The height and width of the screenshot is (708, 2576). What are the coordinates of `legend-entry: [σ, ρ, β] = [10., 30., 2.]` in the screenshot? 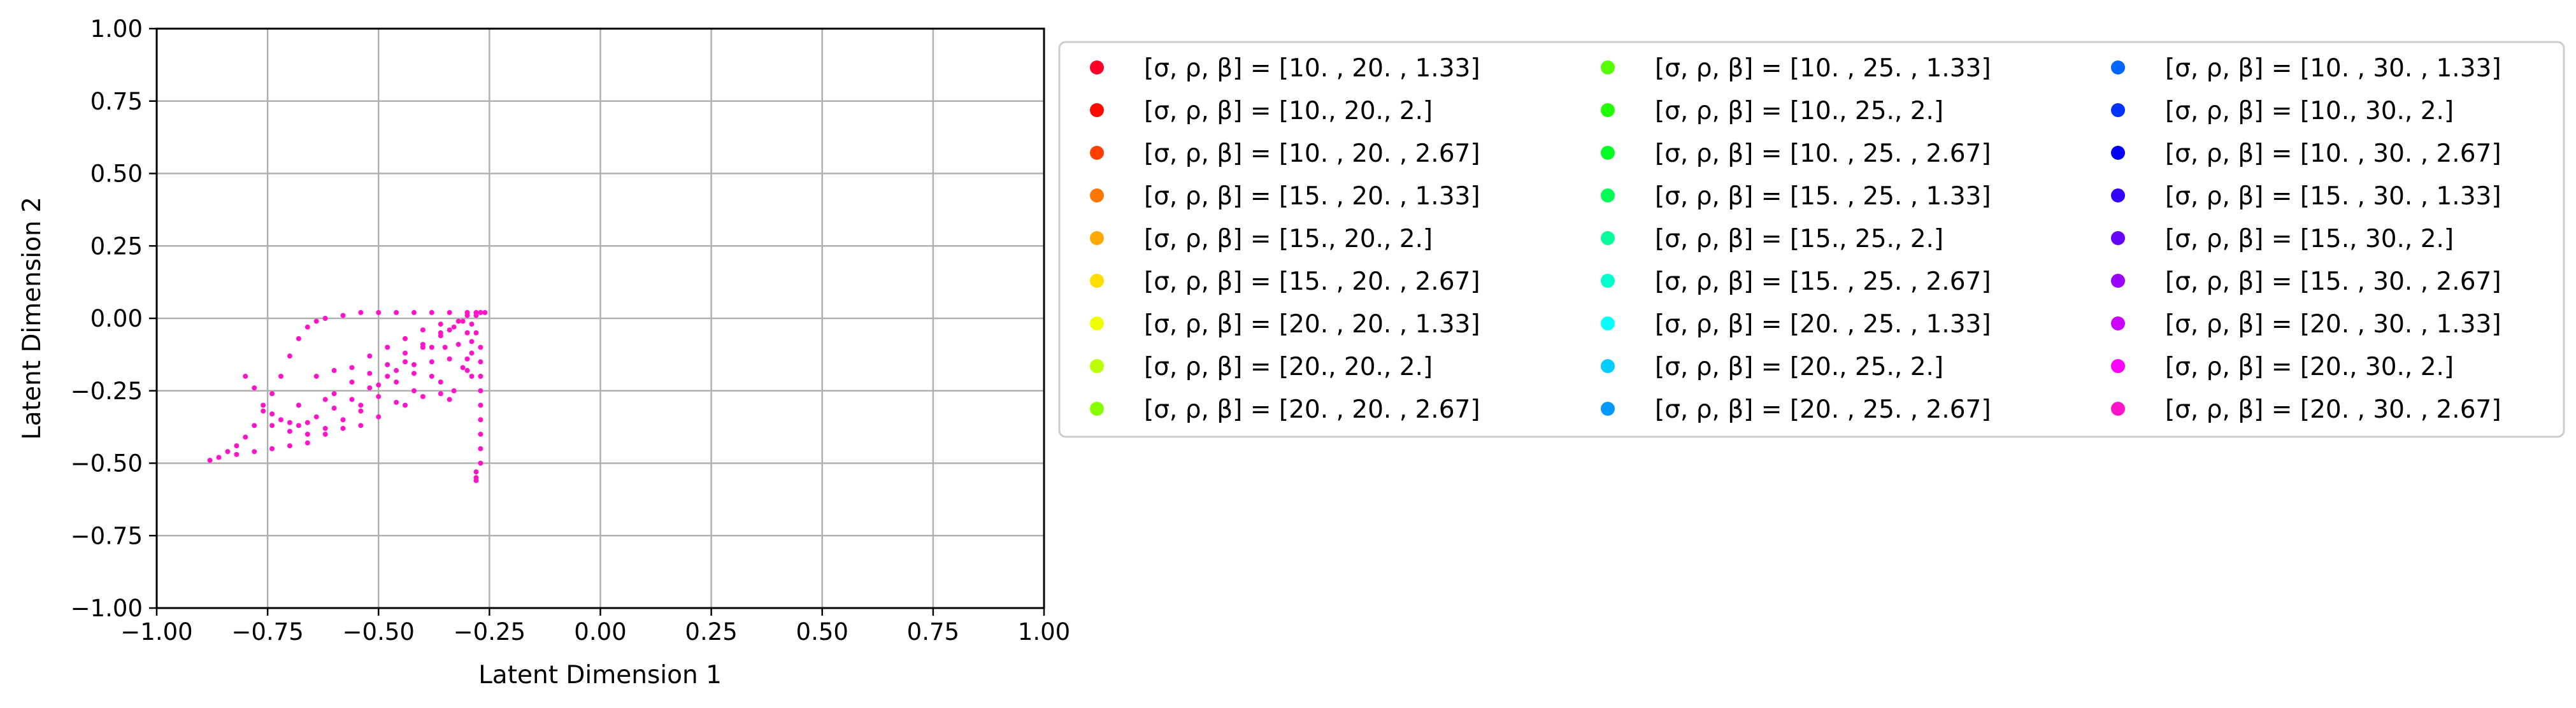 It's located at (2283, 111).